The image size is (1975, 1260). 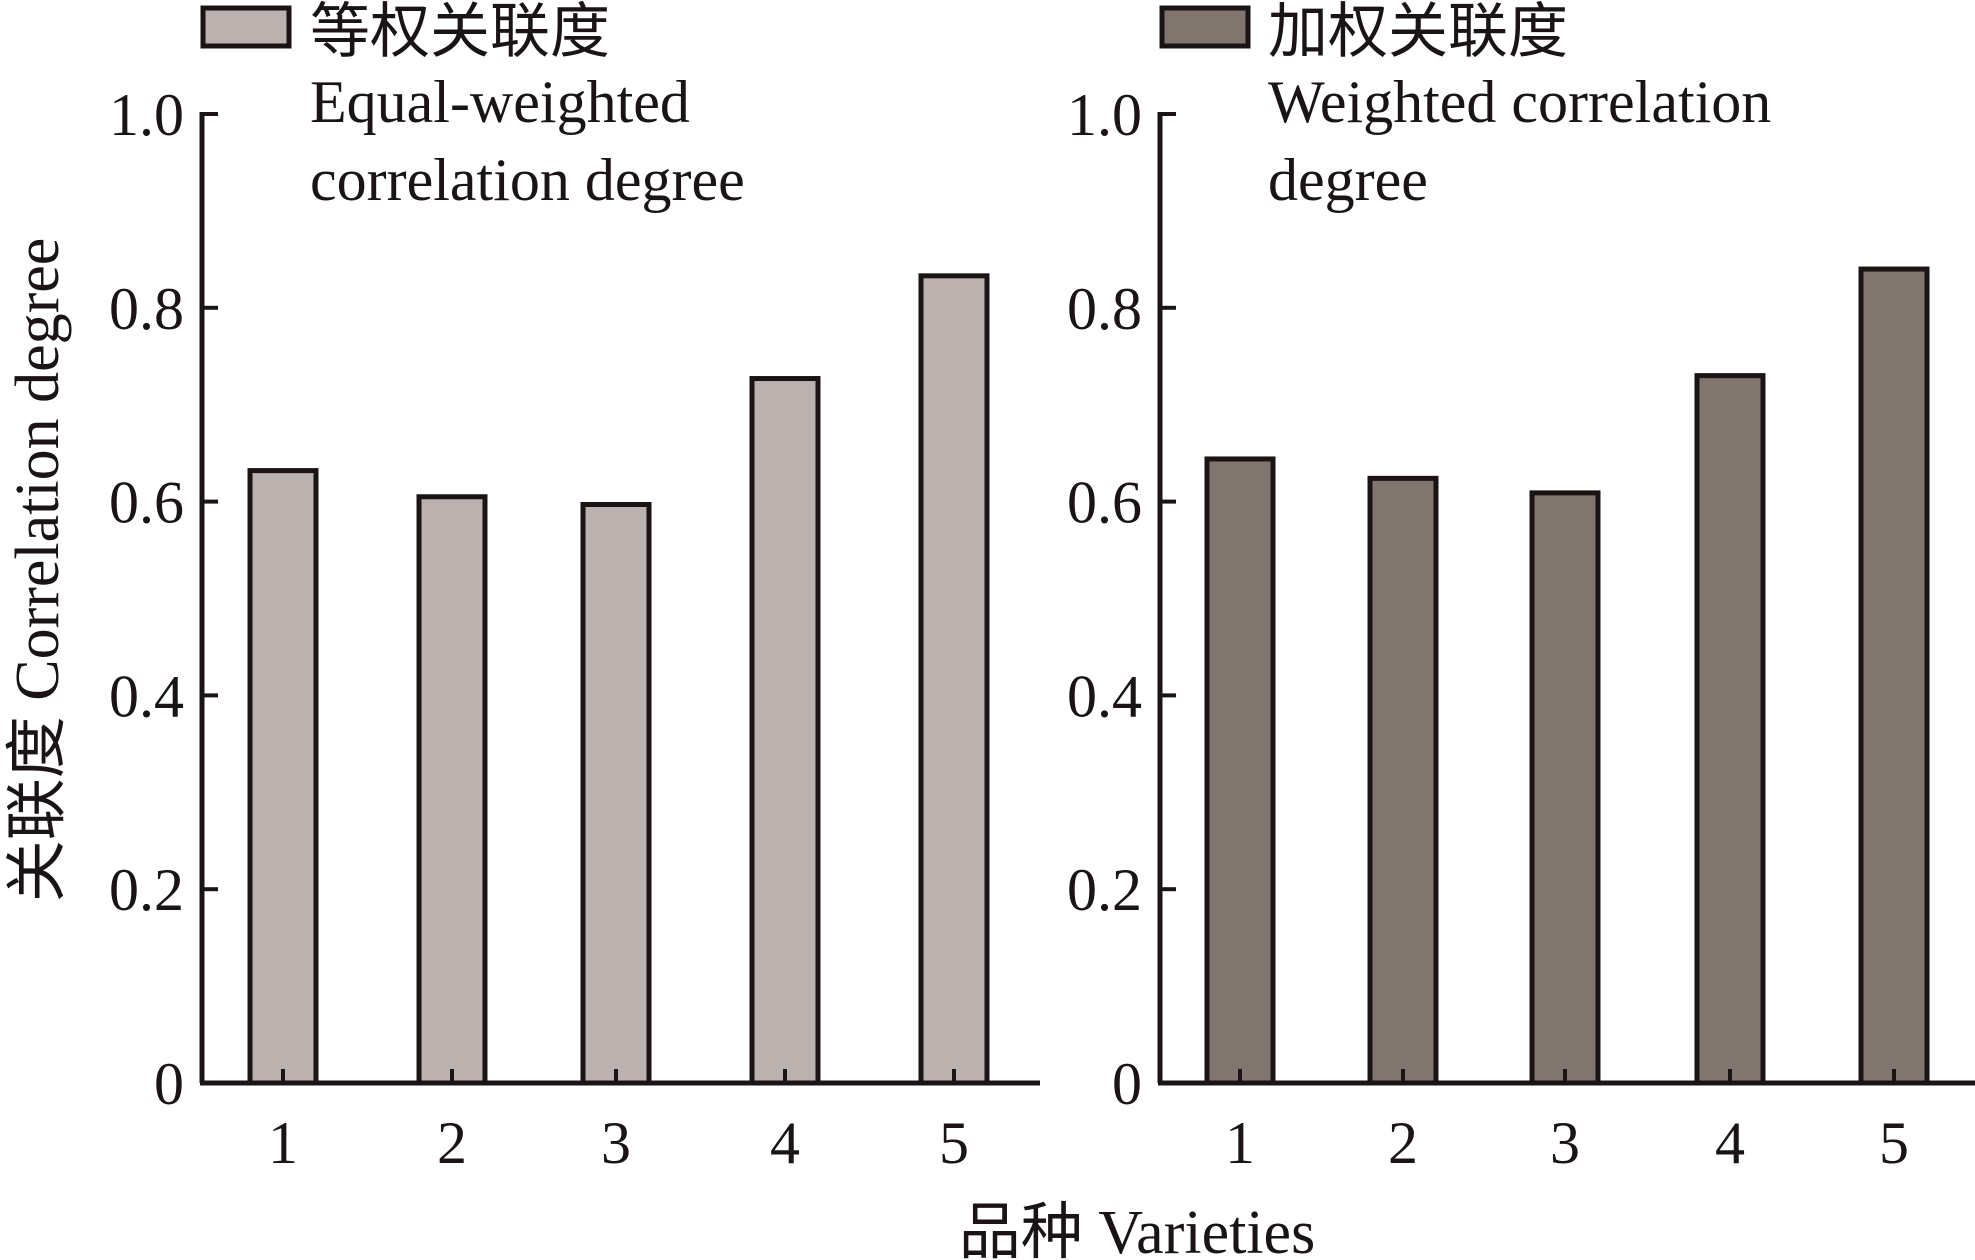 What do you see at coordinates (38, 570) in the screenshot?
I see `y-axis-title: 关联度 Correlation degree` at bounding box center [38, 570].